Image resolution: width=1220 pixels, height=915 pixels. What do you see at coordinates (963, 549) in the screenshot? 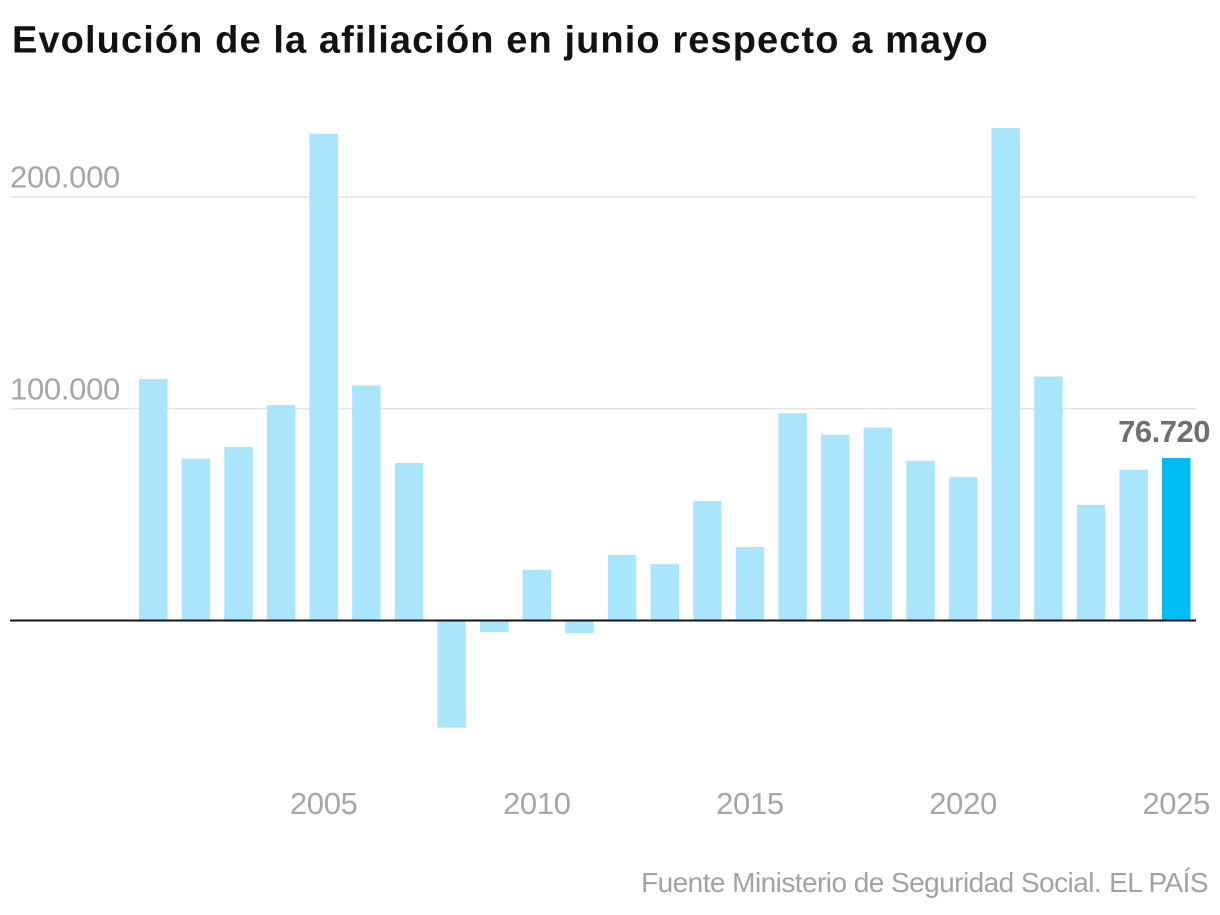
I see `bar-2020` at bounding box center [963, 549].